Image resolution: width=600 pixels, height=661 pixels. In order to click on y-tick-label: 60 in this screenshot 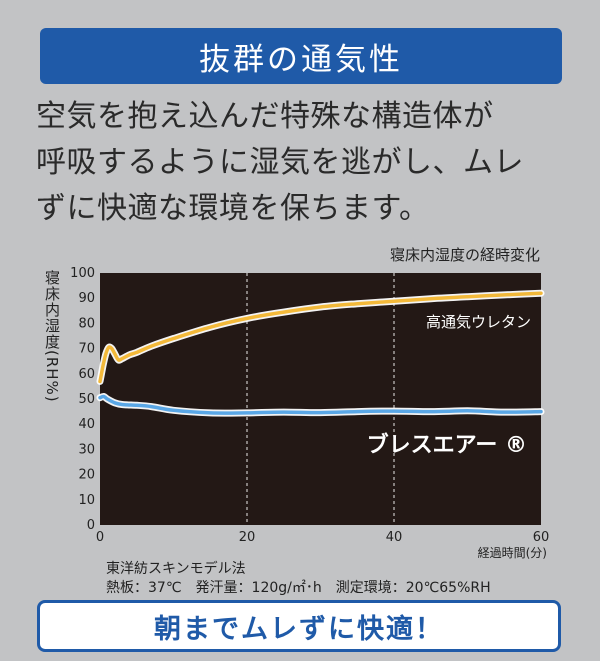, I will do `click(86, 374)`.